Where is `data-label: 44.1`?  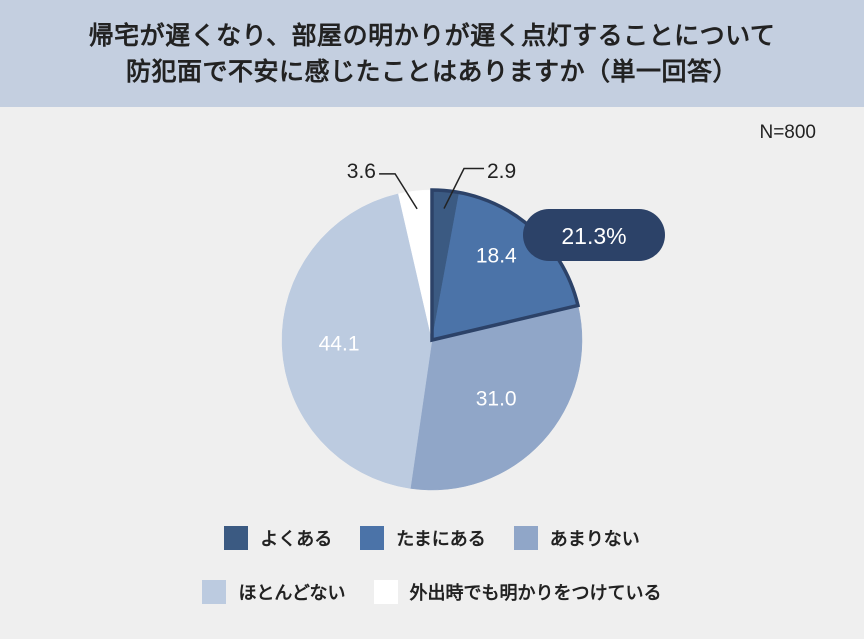 data-label: 44.1 is located at coordinates (339, 343).